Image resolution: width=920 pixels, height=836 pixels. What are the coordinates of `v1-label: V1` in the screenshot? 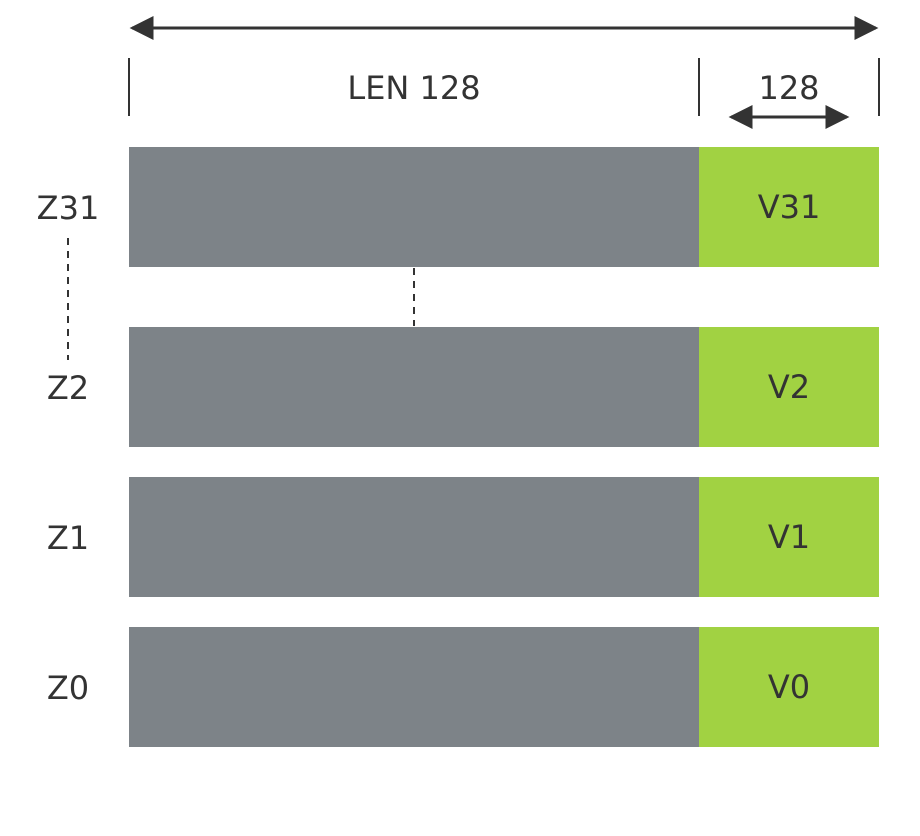 It's located at (789, 537).